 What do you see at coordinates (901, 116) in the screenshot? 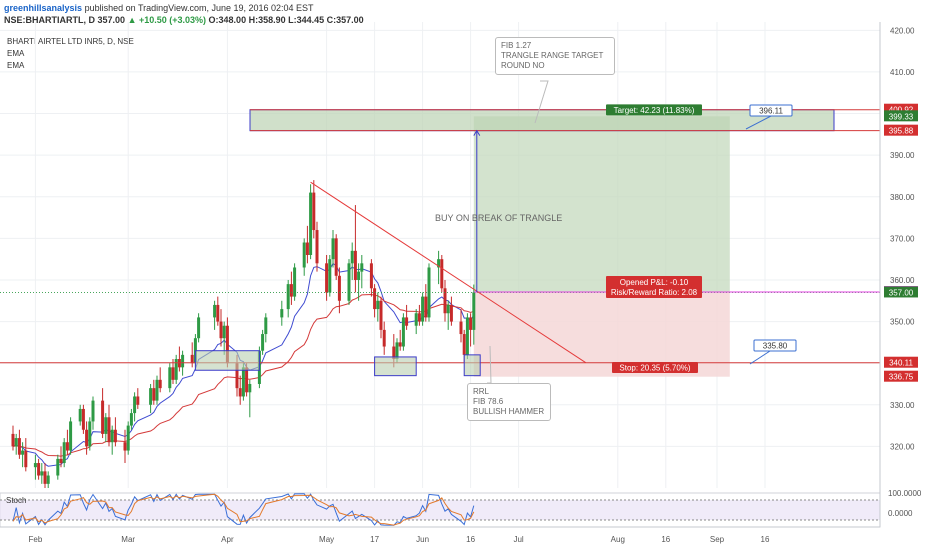
I see `price-scale-tag-text: 399.33` at bounding box center [901, 116].